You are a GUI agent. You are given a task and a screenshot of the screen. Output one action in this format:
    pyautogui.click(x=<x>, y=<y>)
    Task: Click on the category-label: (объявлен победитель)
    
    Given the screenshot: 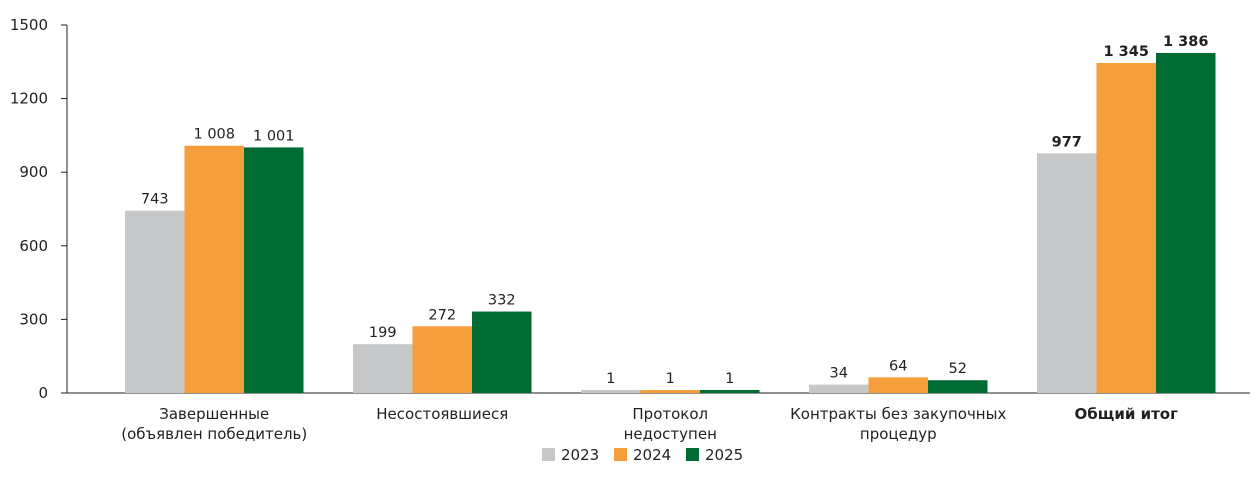 What is the action you would take?
    pyautogui.click(x=214, y=434)
    